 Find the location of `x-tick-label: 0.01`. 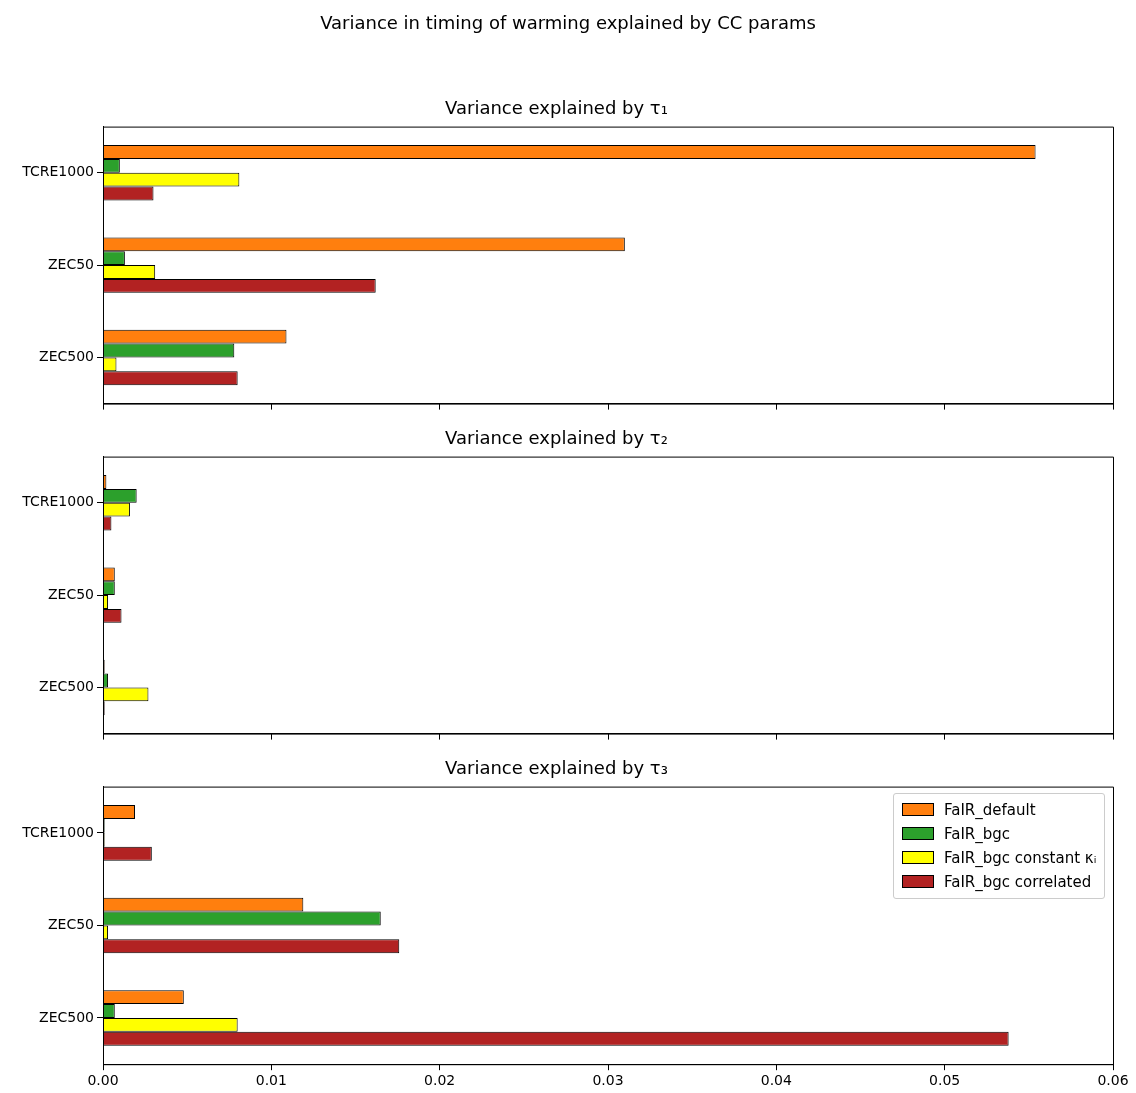

x-tick-label: 0.01 is located at coordinates (271, 1080).